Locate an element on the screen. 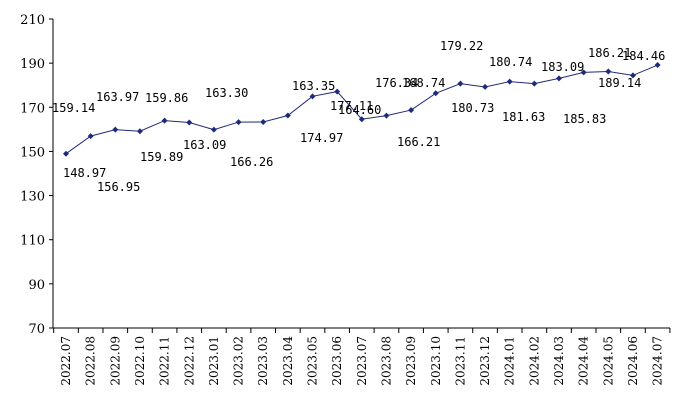  data-label: 164.60 is located at coordinates (359, 110).